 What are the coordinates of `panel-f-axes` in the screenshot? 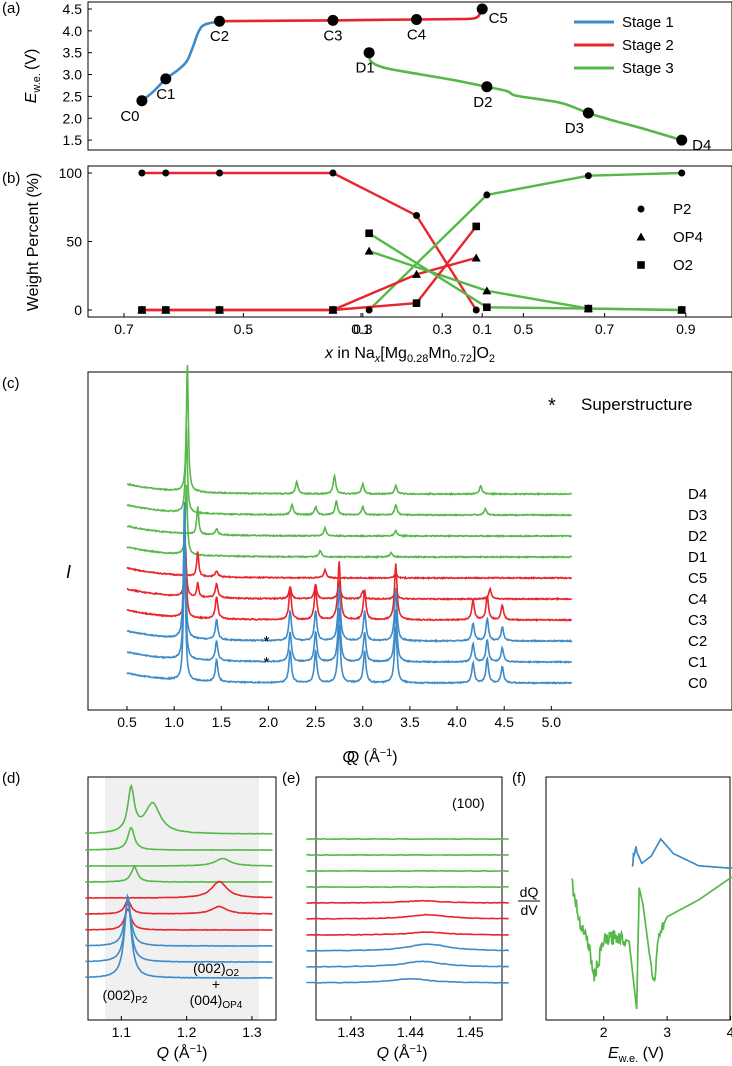 It's located at (638, 898).